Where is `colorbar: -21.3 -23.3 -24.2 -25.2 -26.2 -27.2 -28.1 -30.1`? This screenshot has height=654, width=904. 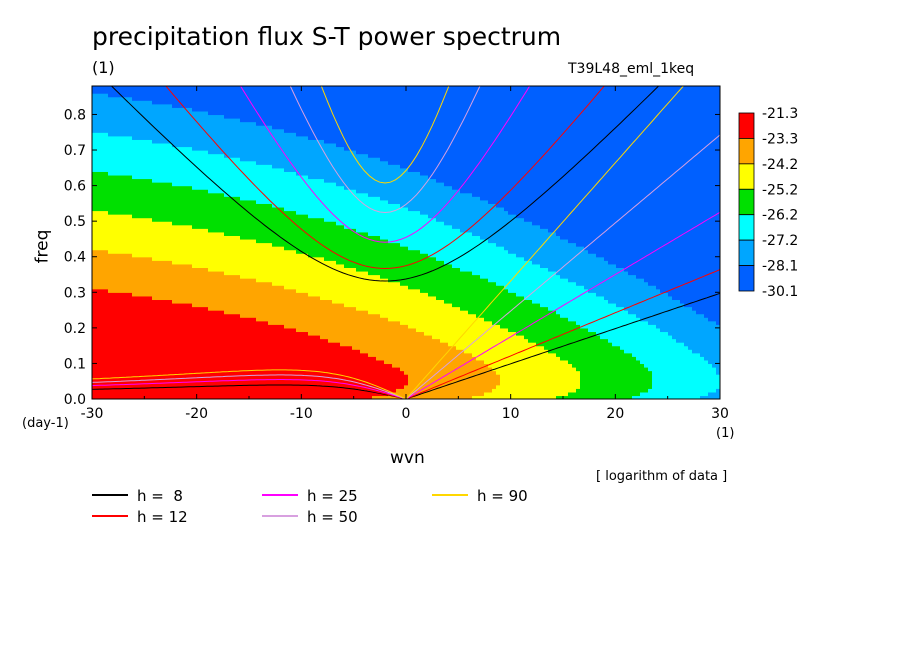 colorbar: -21.3 -23.3 -24.2 -25.2 -26.2 -27.2 -28.1 -30.1 is located at coordinates (768, 203).